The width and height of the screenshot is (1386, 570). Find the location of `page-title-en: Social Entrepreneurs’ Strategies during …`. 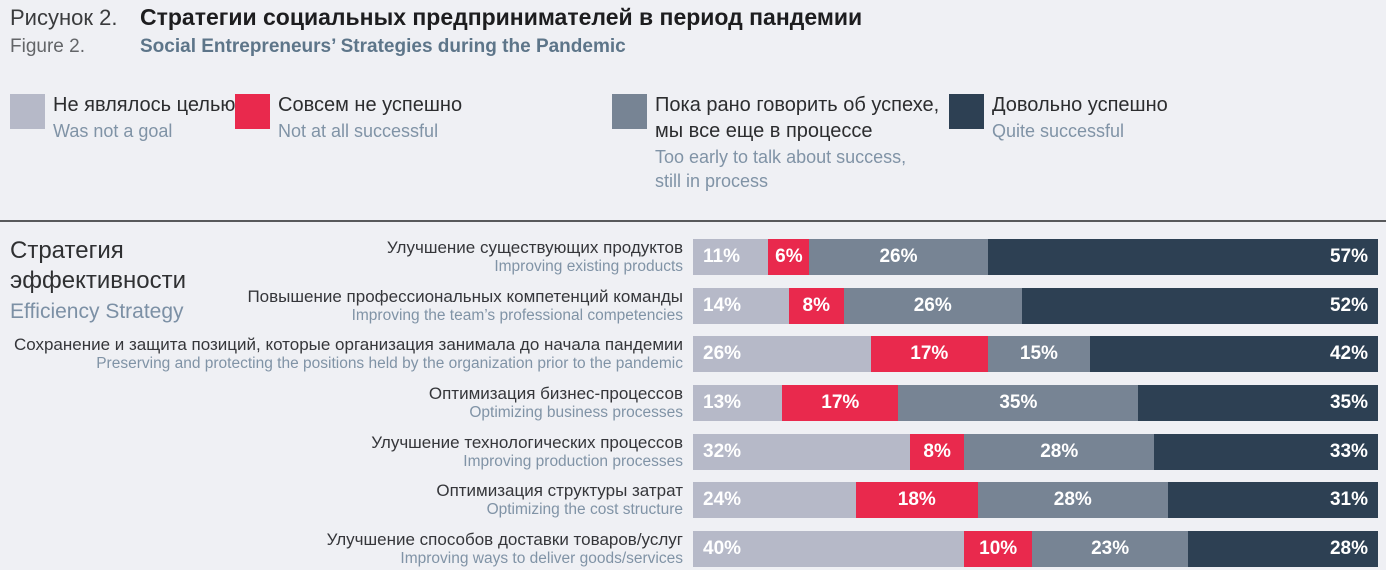

page-title-en: Social Entrepreneurs’ Strategies during … is located at coordinates (383, 46).